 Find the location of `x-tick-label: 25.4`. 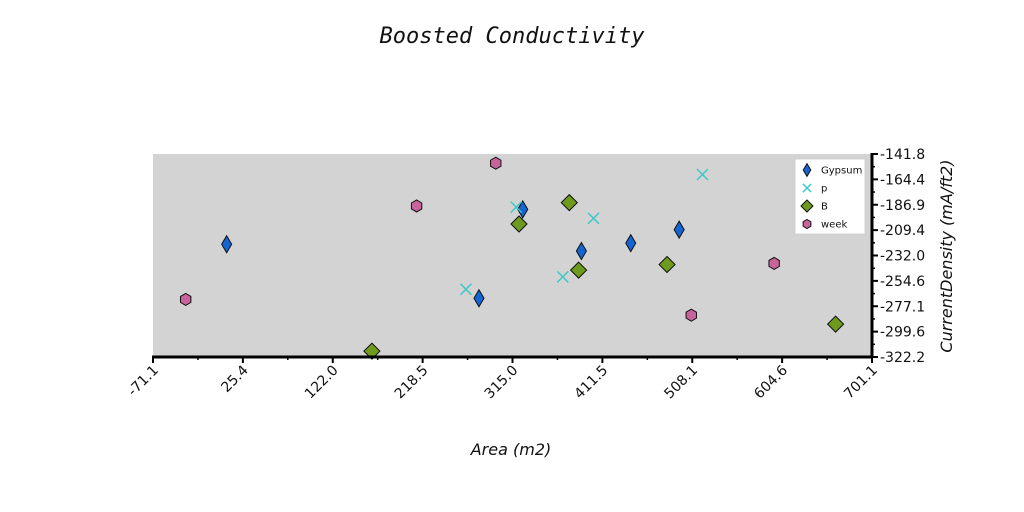

x-tick-label: 25.4 is located at coordinates (234, 378).